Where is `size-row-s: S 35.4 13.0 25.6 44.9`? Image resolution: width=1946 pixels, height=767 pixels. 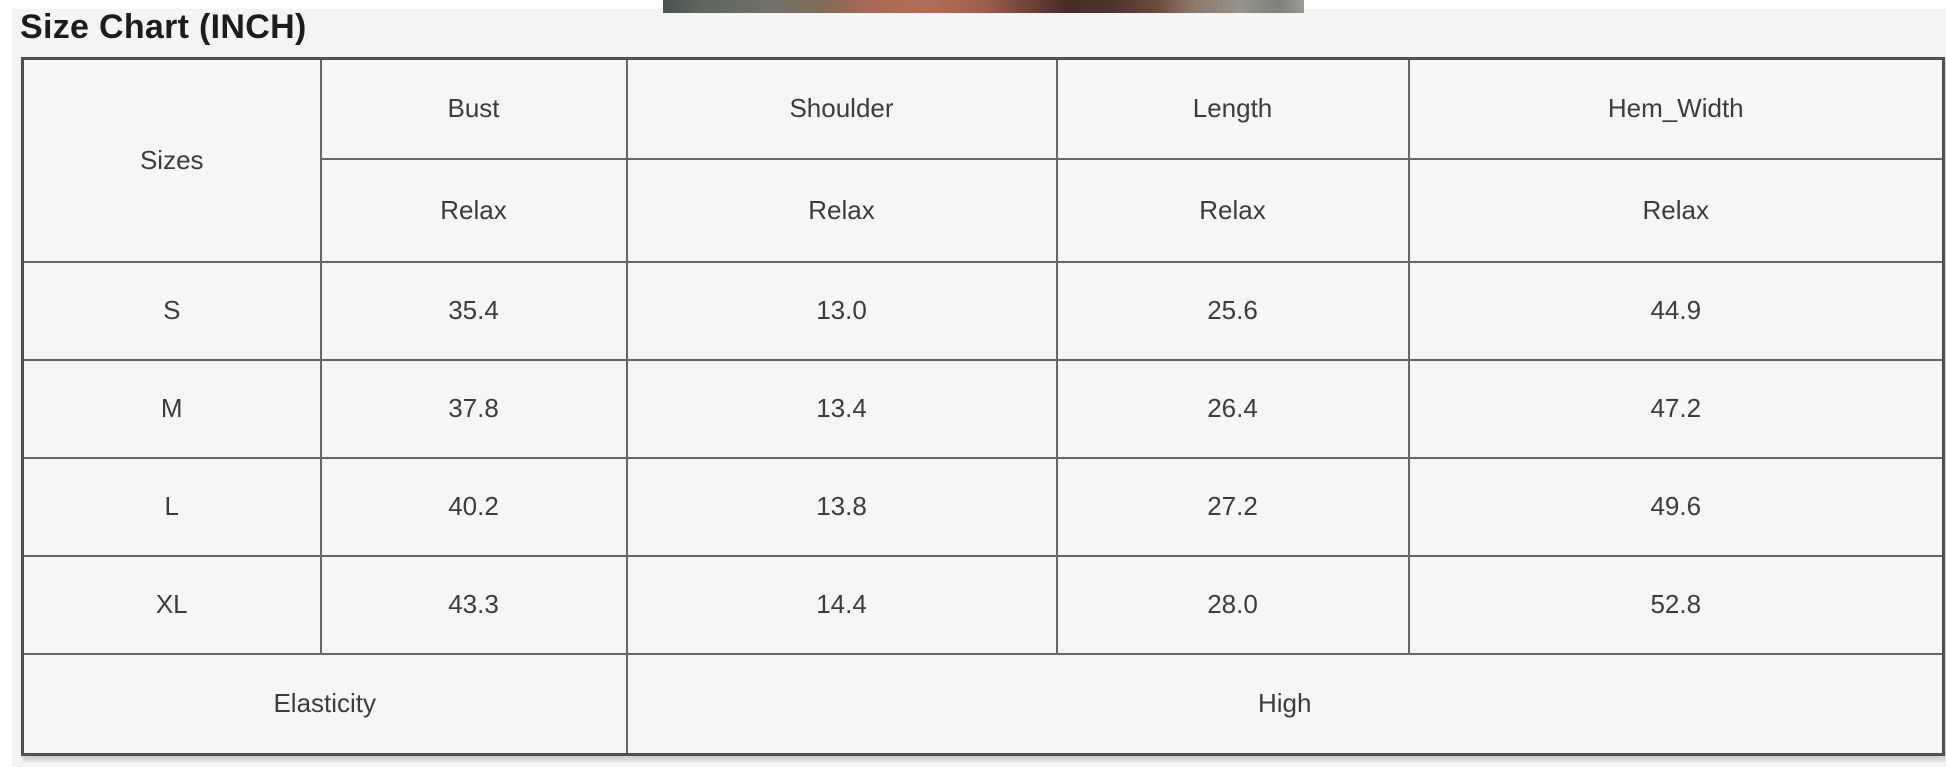 size-row-s: S 35.4 13.0 25.6 44.9 is located at coordinates (983, 310).